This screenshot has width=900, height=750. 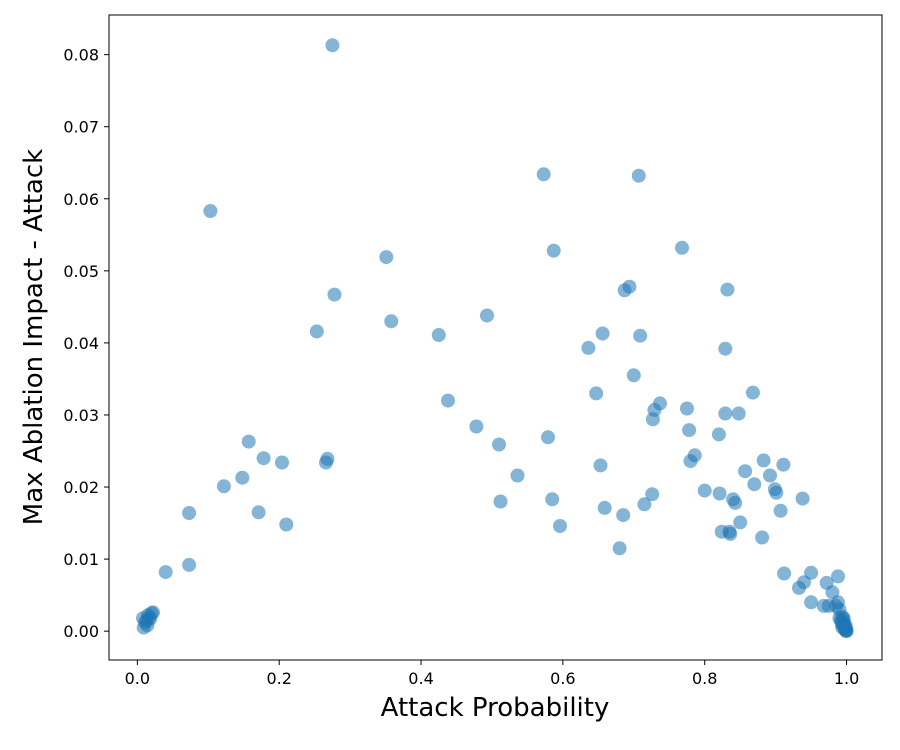 What do you see at coordinates (492, 674) in the screenshot?
I see `x-axis-ticks: 0.0 0.2 0.4 0.6 0.8 1.0` at bounding box center [492, 674].